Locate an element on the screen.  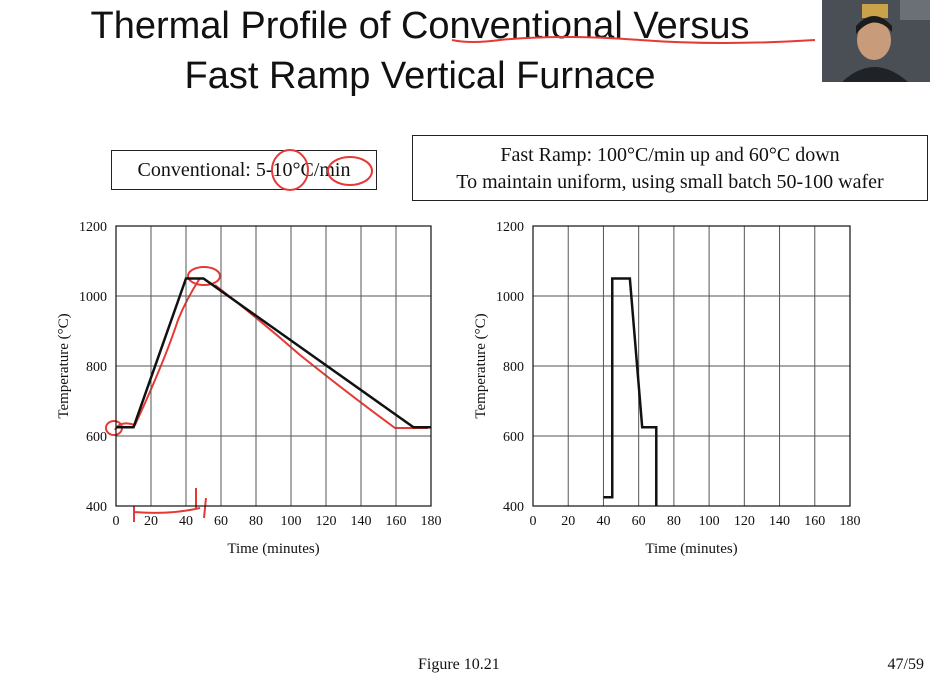
presenter-video-icon is located at coordinates (876, 41).